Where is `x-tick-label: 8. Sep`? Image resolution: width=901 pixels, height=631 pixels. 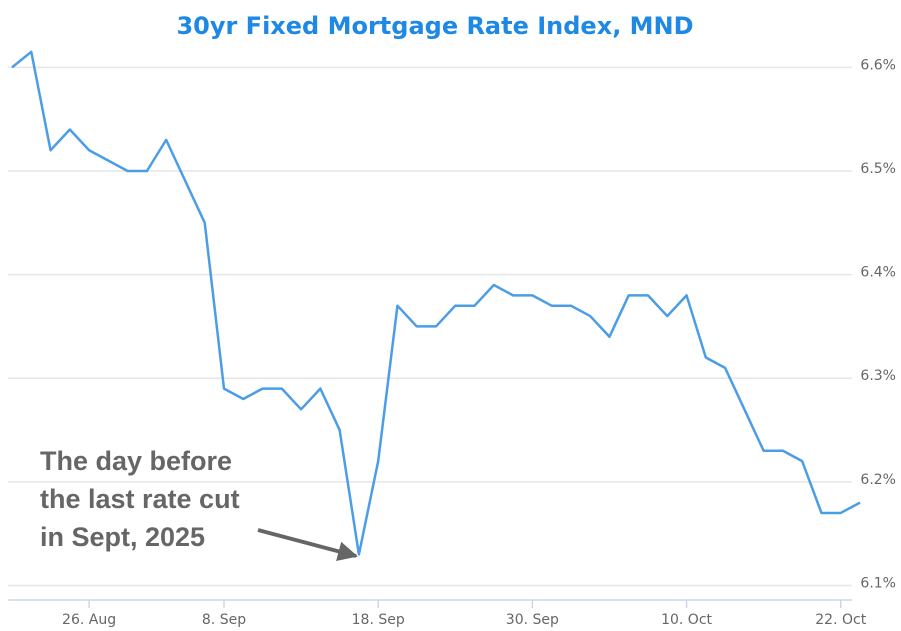 x-tick-label: 8. Sep is located at coordinates (224, 620).